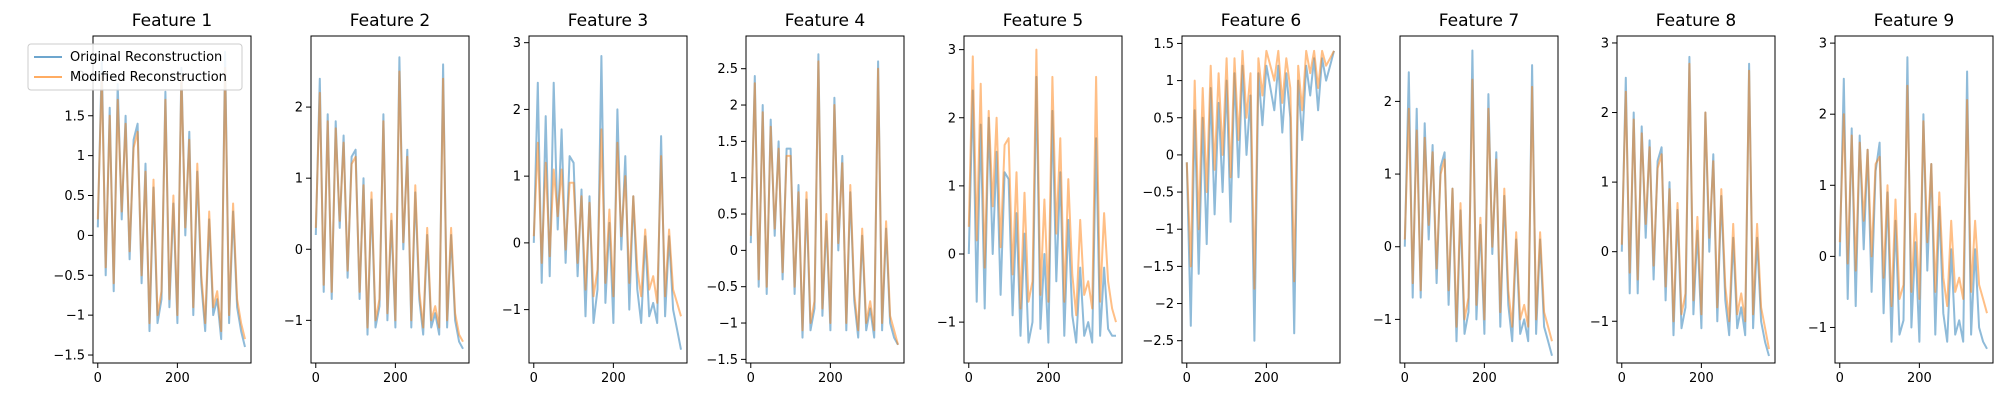 The height and width of the screenshot is (400, 2000). I want to click on panel-title: Feature 8, so click(1696, 21).